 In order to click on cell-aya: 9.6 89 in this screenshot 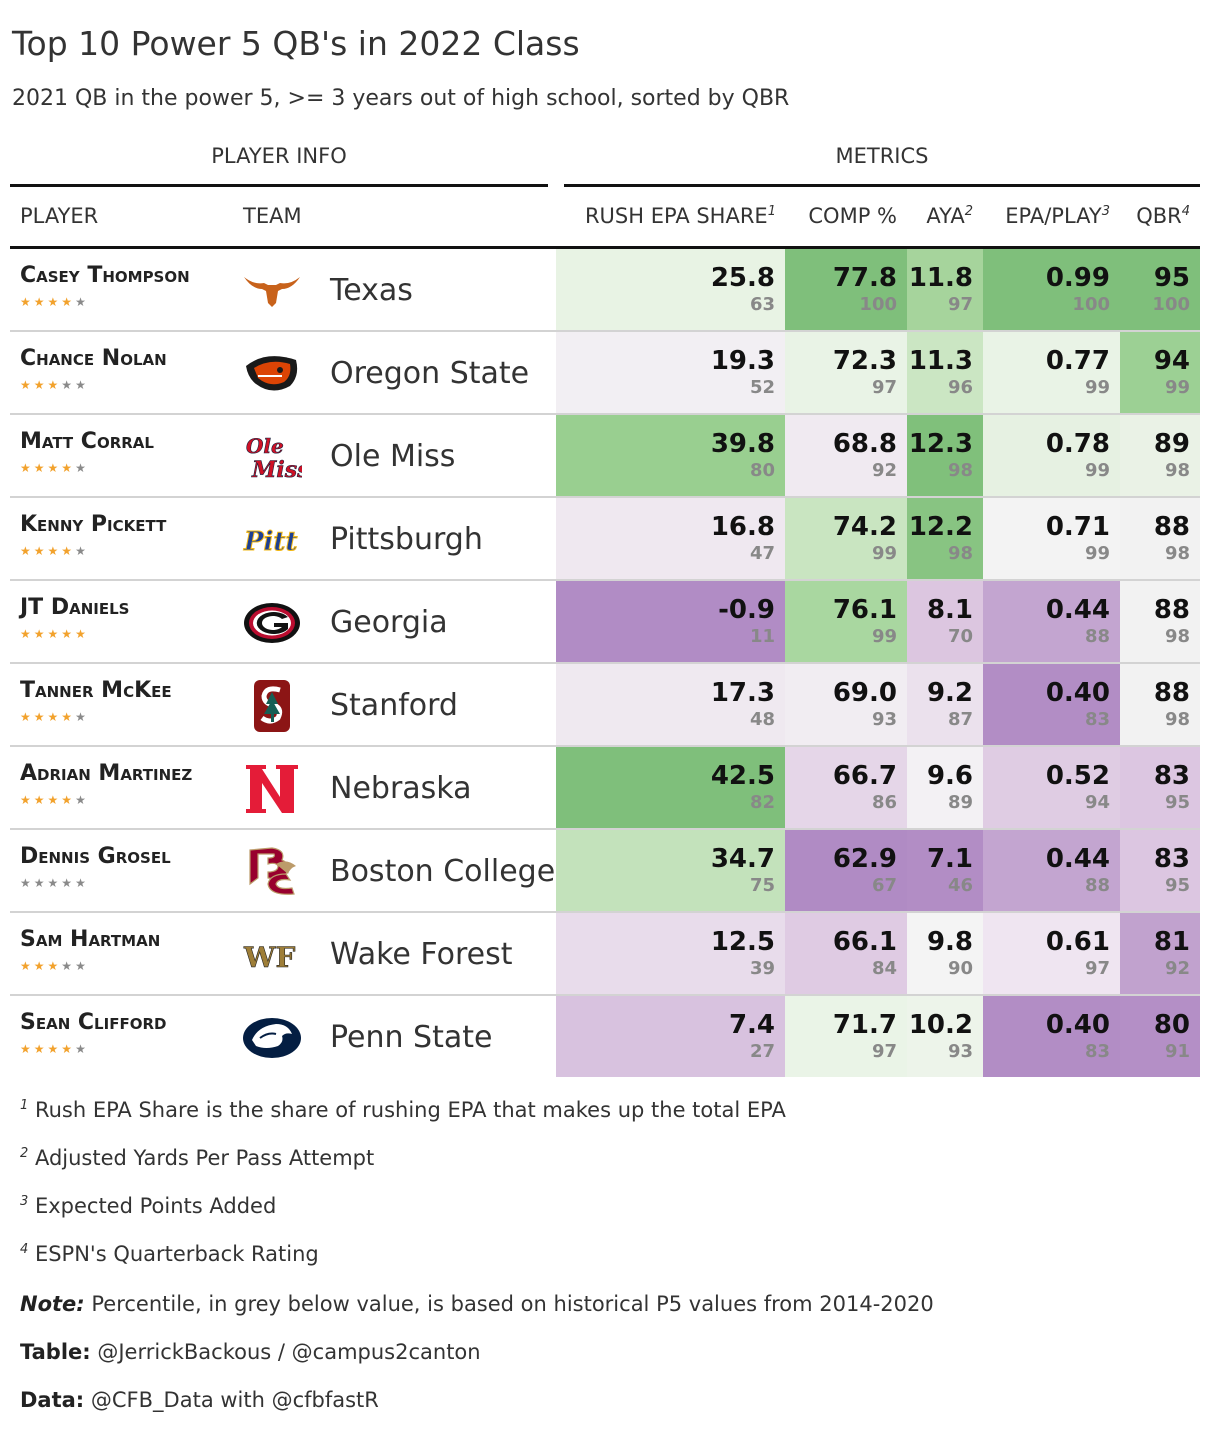, I will do `click(945, 787)`.